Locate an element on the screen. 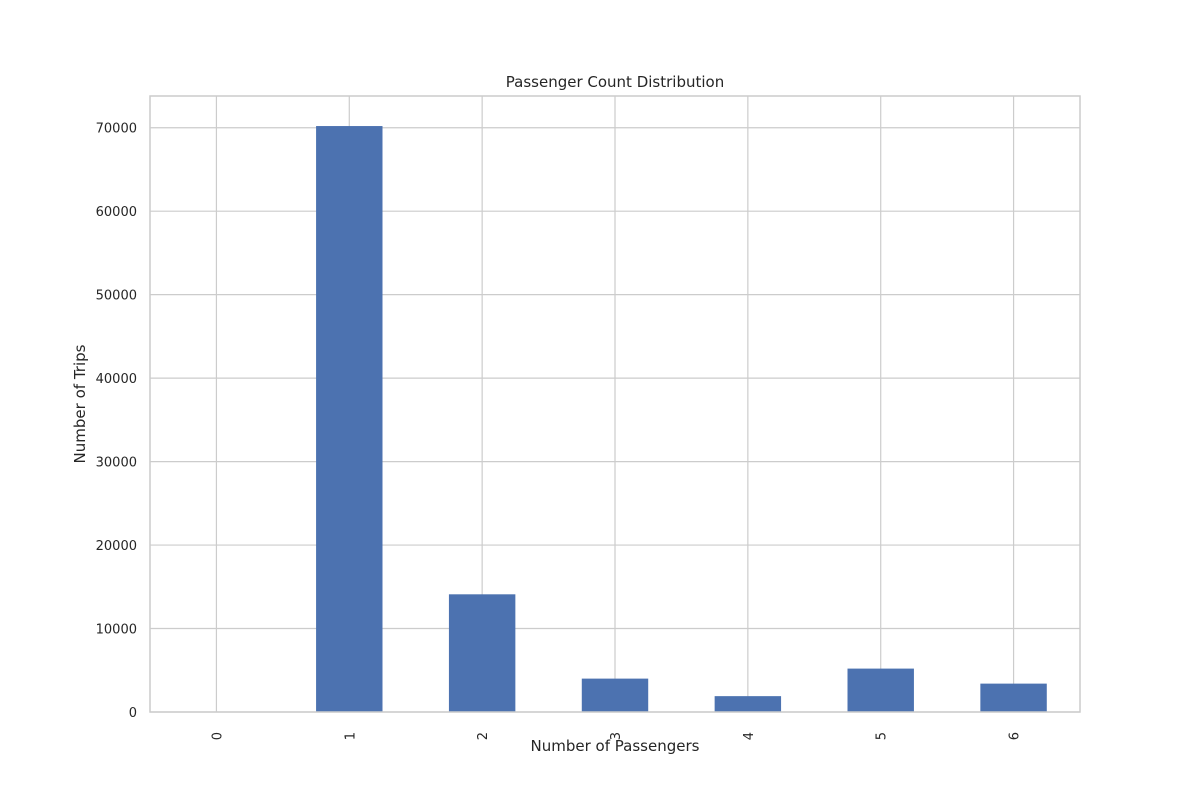 Image resolution: width=1200 pixels, height=800 pixels. y-tick-label: 40000 is located at coordinates (116, 379).